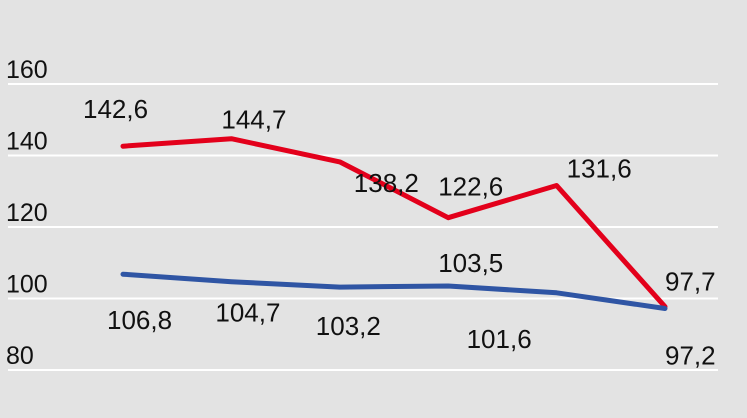 The image size is (747, 418). Describe the element at coordinates (690, 282) in the screenshot. I see `data-label-series1-6: 97,7` at that location.